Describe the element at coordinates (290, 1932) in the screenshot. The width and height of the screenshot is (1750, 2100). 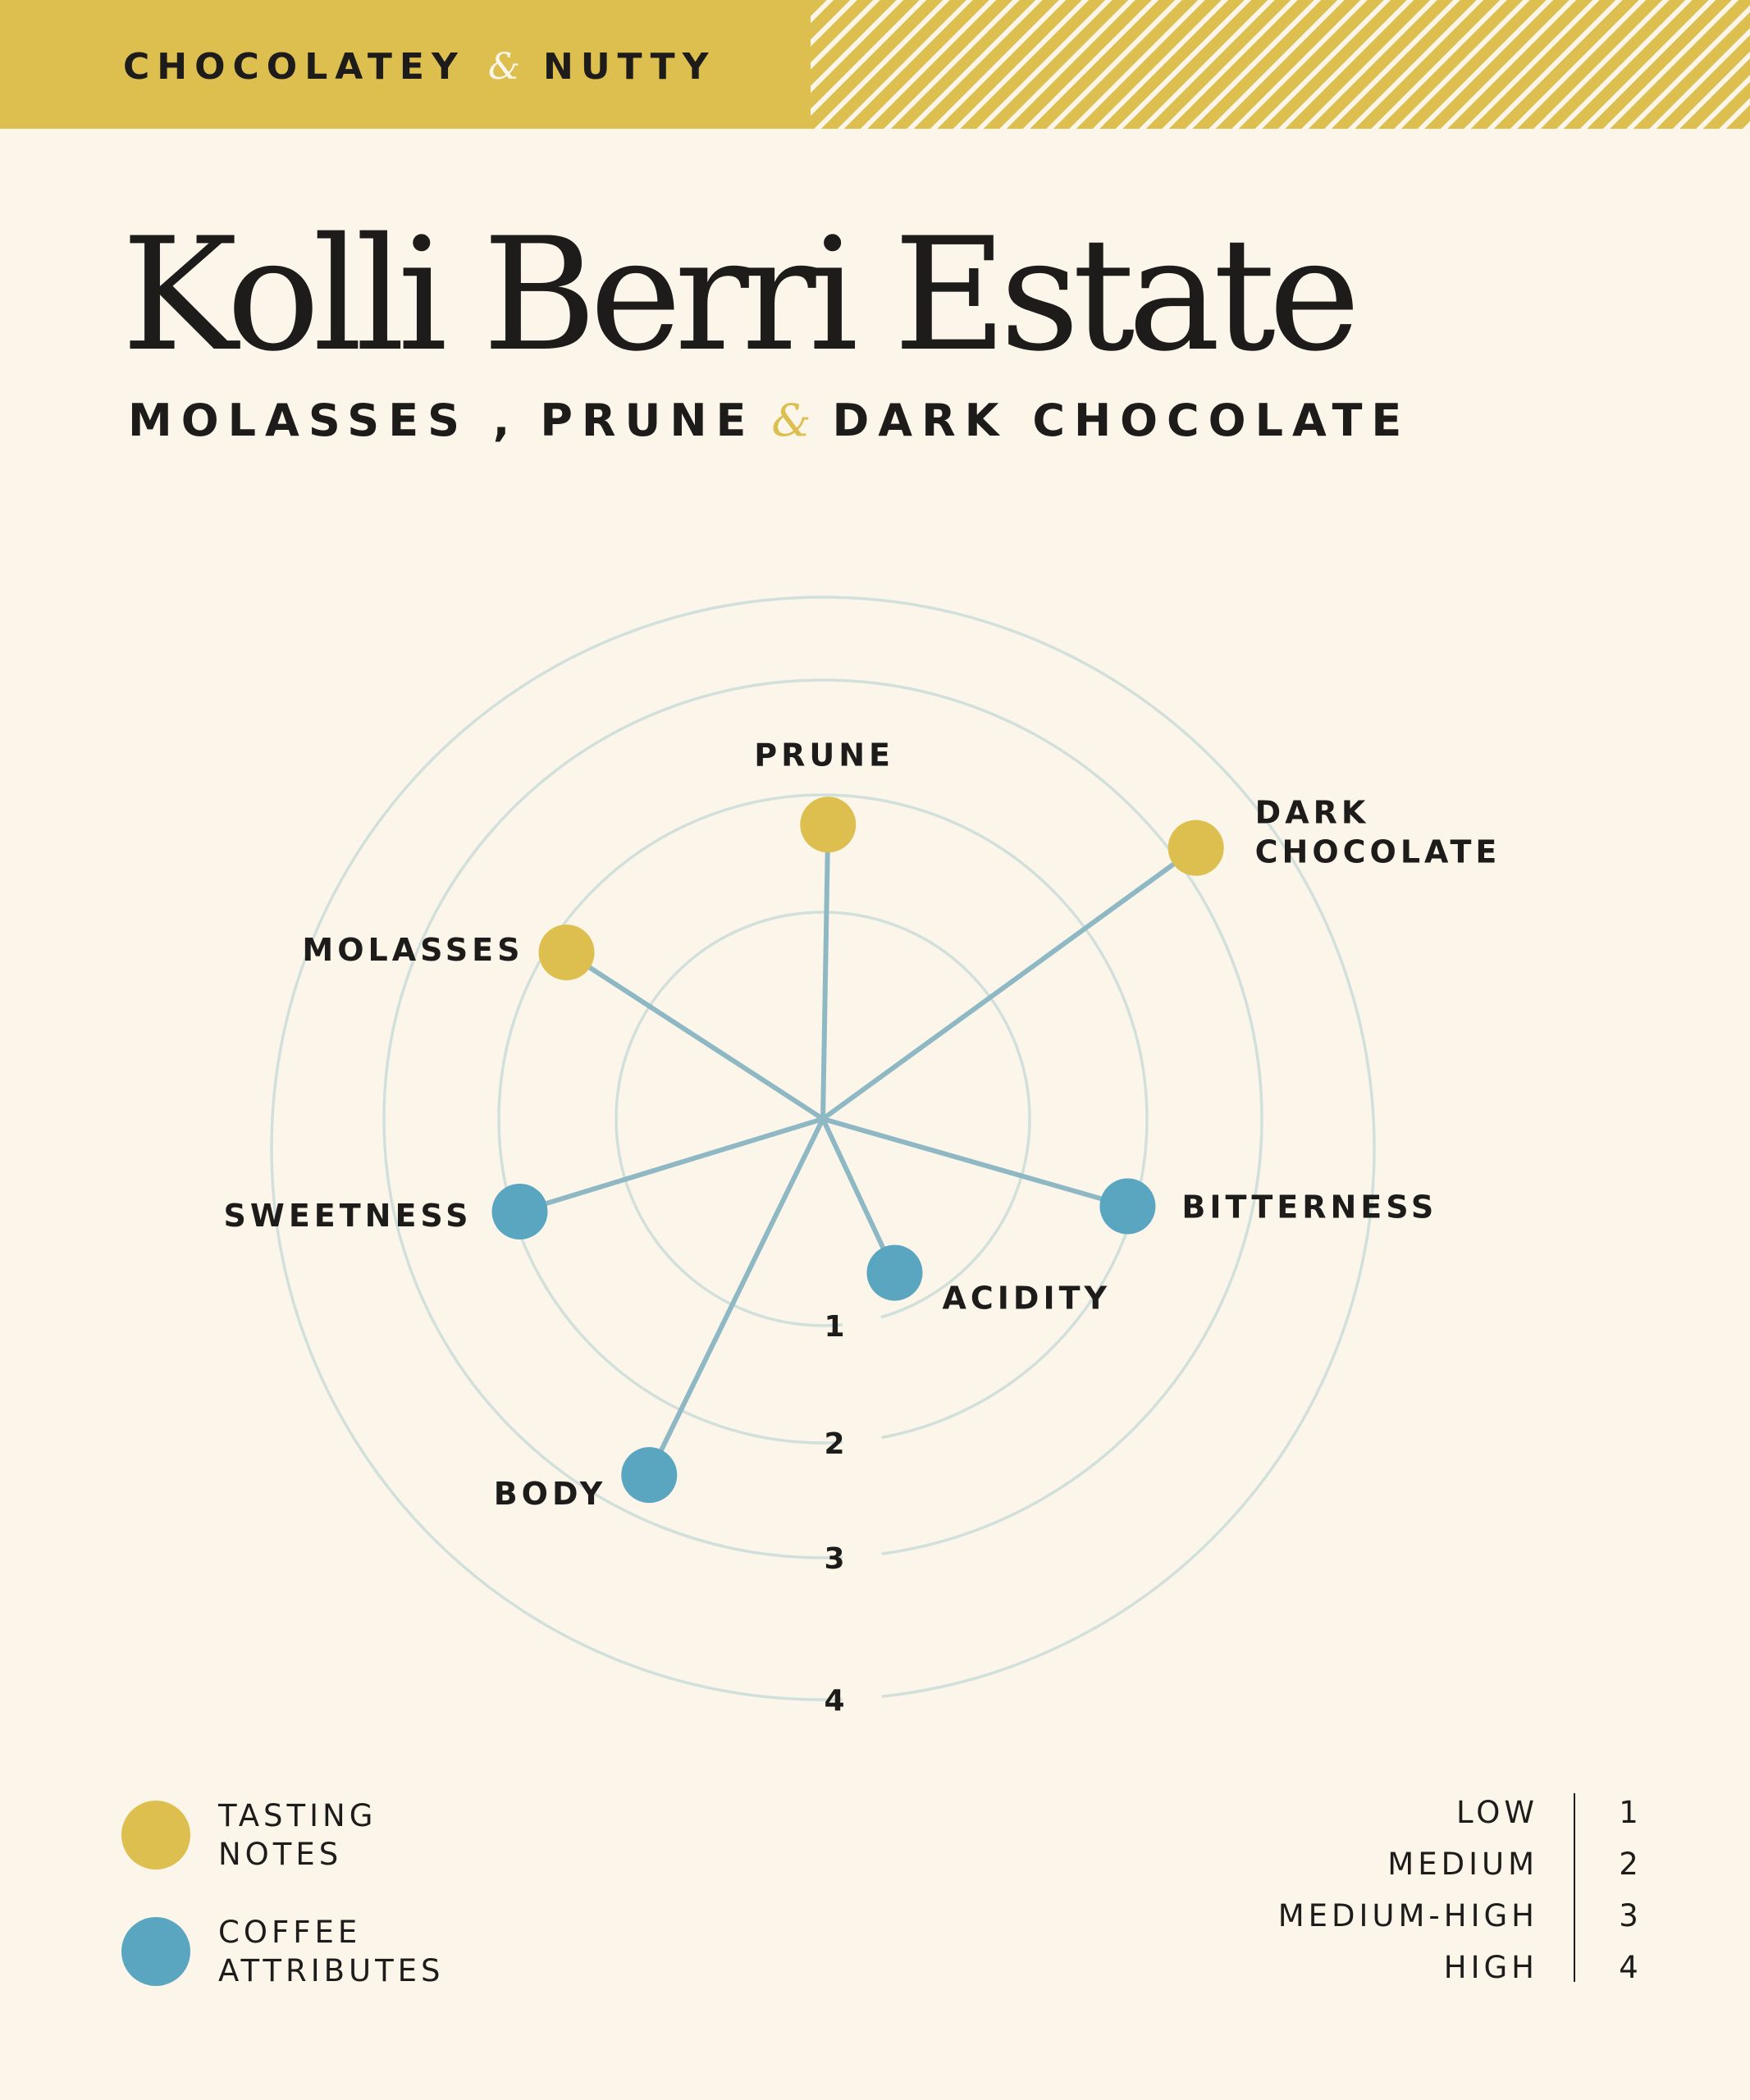
I see `legend-coffee-attributes-line1: COFFEE` at that location.